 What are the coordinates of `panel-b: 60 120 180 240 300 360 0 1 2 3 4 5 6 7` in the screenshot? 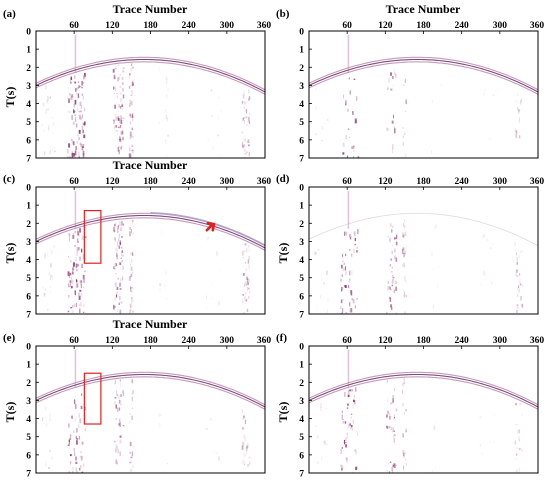 It's located at (421, 93).